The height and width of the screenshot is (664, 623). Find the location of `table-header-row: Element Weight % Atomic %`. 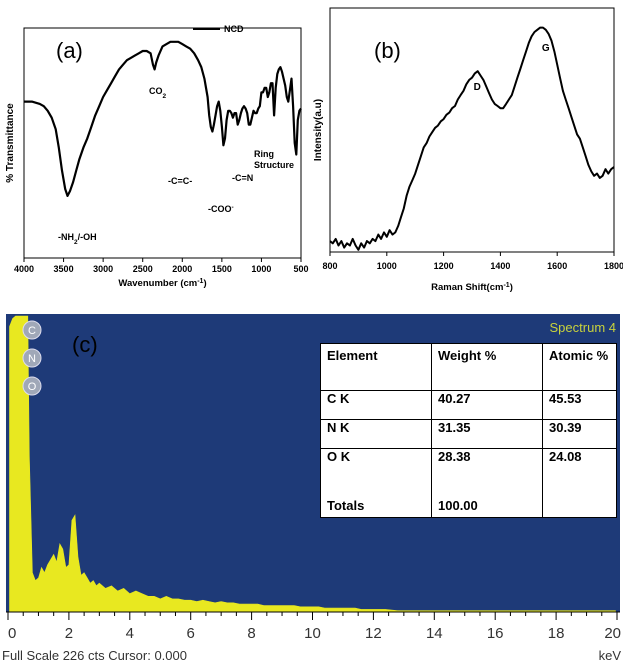

table-header-row: Element Weight % Atomic % is located at coordinates (468, 367).